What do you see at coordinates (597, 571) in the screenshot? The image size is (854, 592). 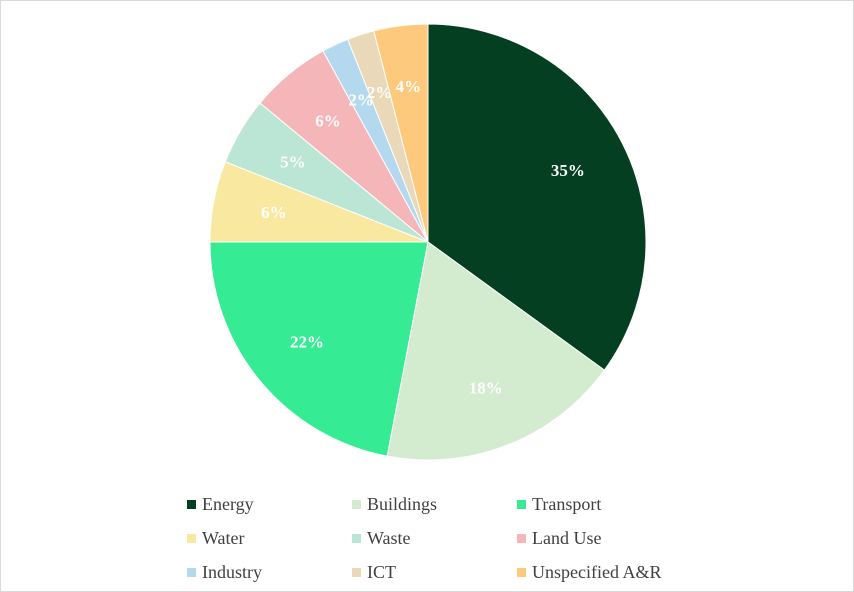 I see `legend-label: Unspecified A&R` at bounding box center [597, 571].